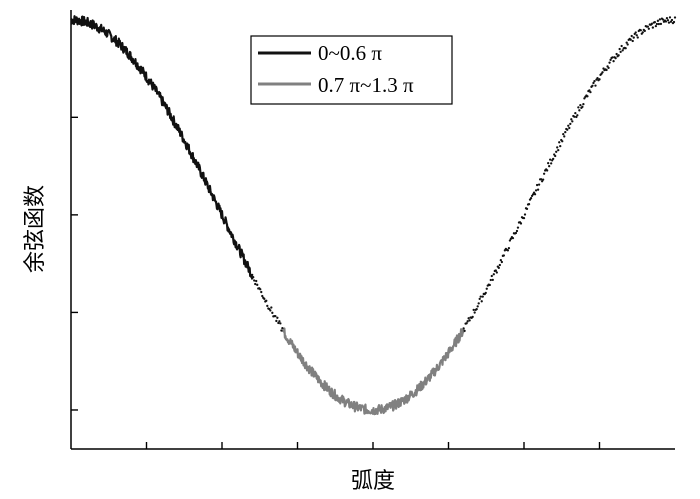 The image size is (700, 499). Describe the element at coordinates (366, 85) in the screenshot. I see `legend-label-series-2: 0.7 π~1.3 π` at that location.